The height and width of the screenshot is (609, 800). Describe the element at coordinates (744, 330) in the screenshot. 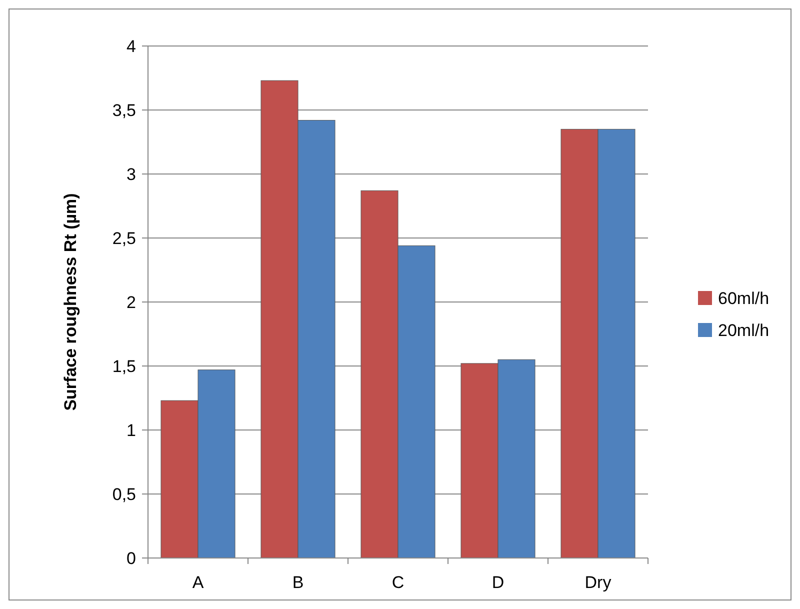

I see `legend-label: 20ml/h` at that location.